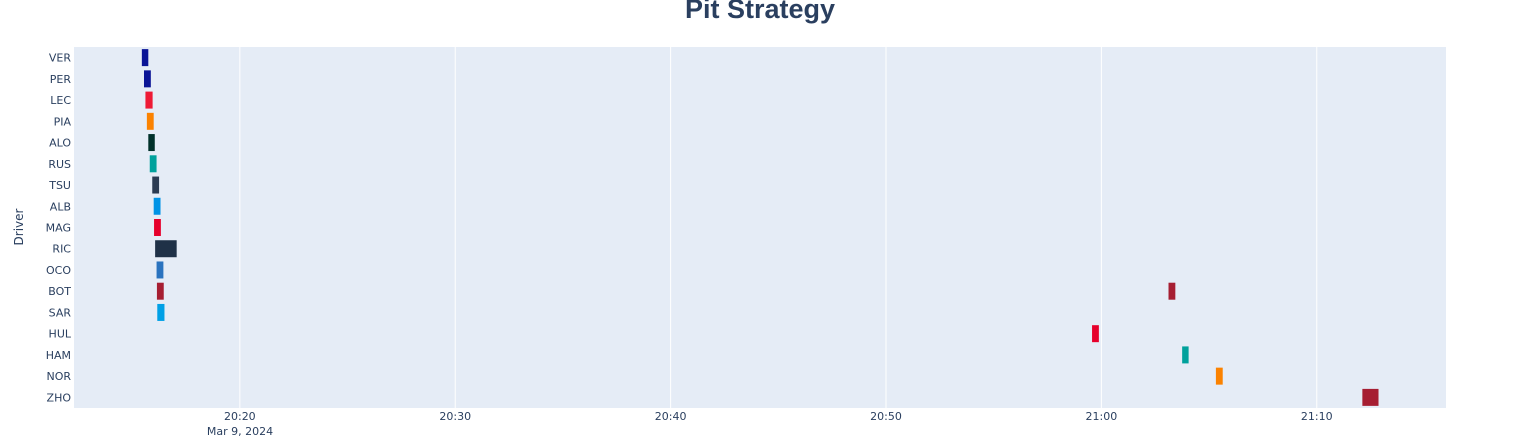 Image resolution: width=1513 pixels, height=442 pixels. I want to click on x-tick-label: 21:00, so click(1102, 416).